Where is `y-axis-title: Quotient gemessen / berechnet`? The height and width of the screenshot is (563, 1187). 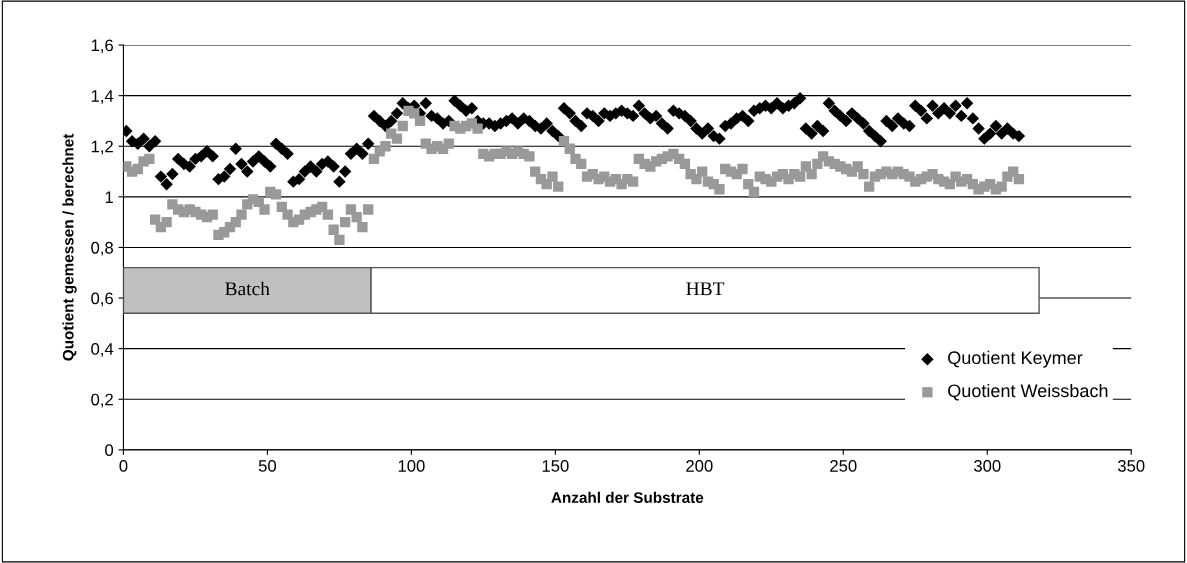 y-axis-title: Quotient gemessen / berechnet is located at coordinates (69, 247).